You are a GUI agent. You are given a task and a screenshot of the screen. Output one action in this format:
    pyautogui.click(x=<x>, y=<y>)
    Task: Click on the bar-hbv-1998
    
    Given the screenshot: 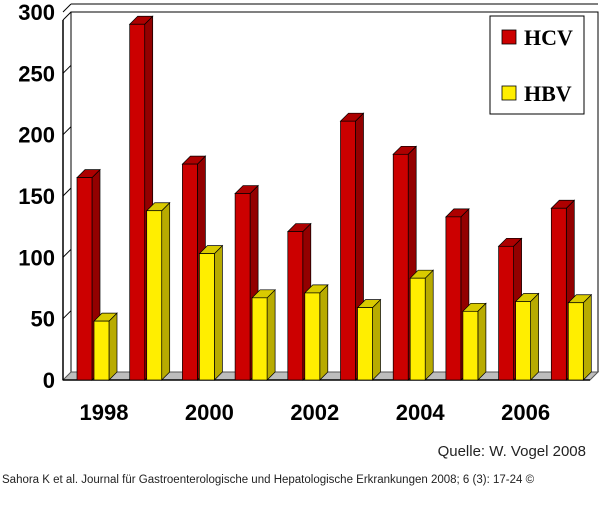 What is the action you would take?
    pyautogui.click(x=105, y=346)
    